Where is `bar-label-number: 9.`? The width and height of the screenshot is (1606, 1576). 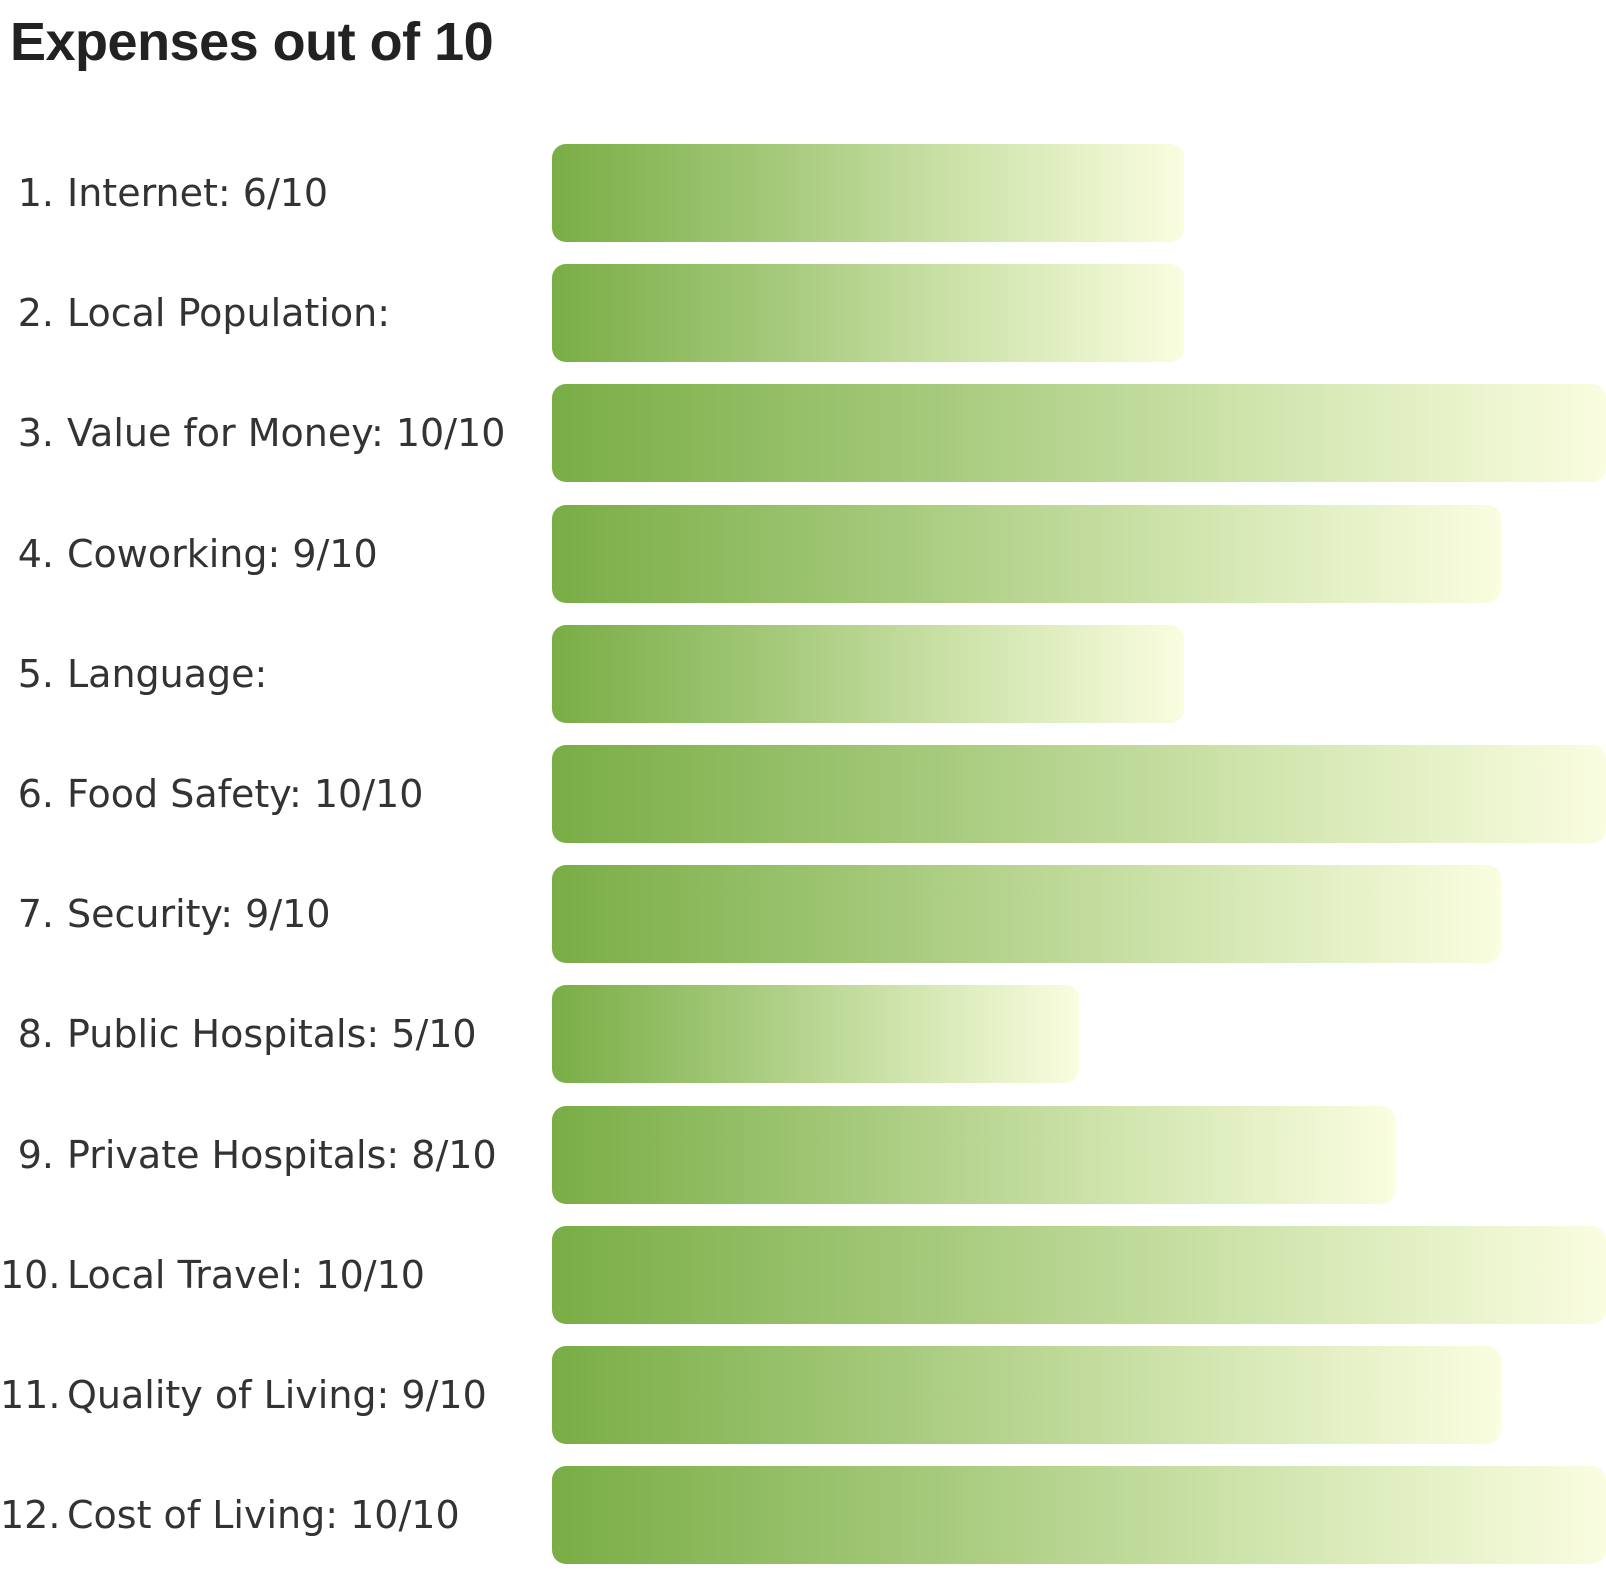 bar-label-number: 9. is located at coordinates (35, 1154).